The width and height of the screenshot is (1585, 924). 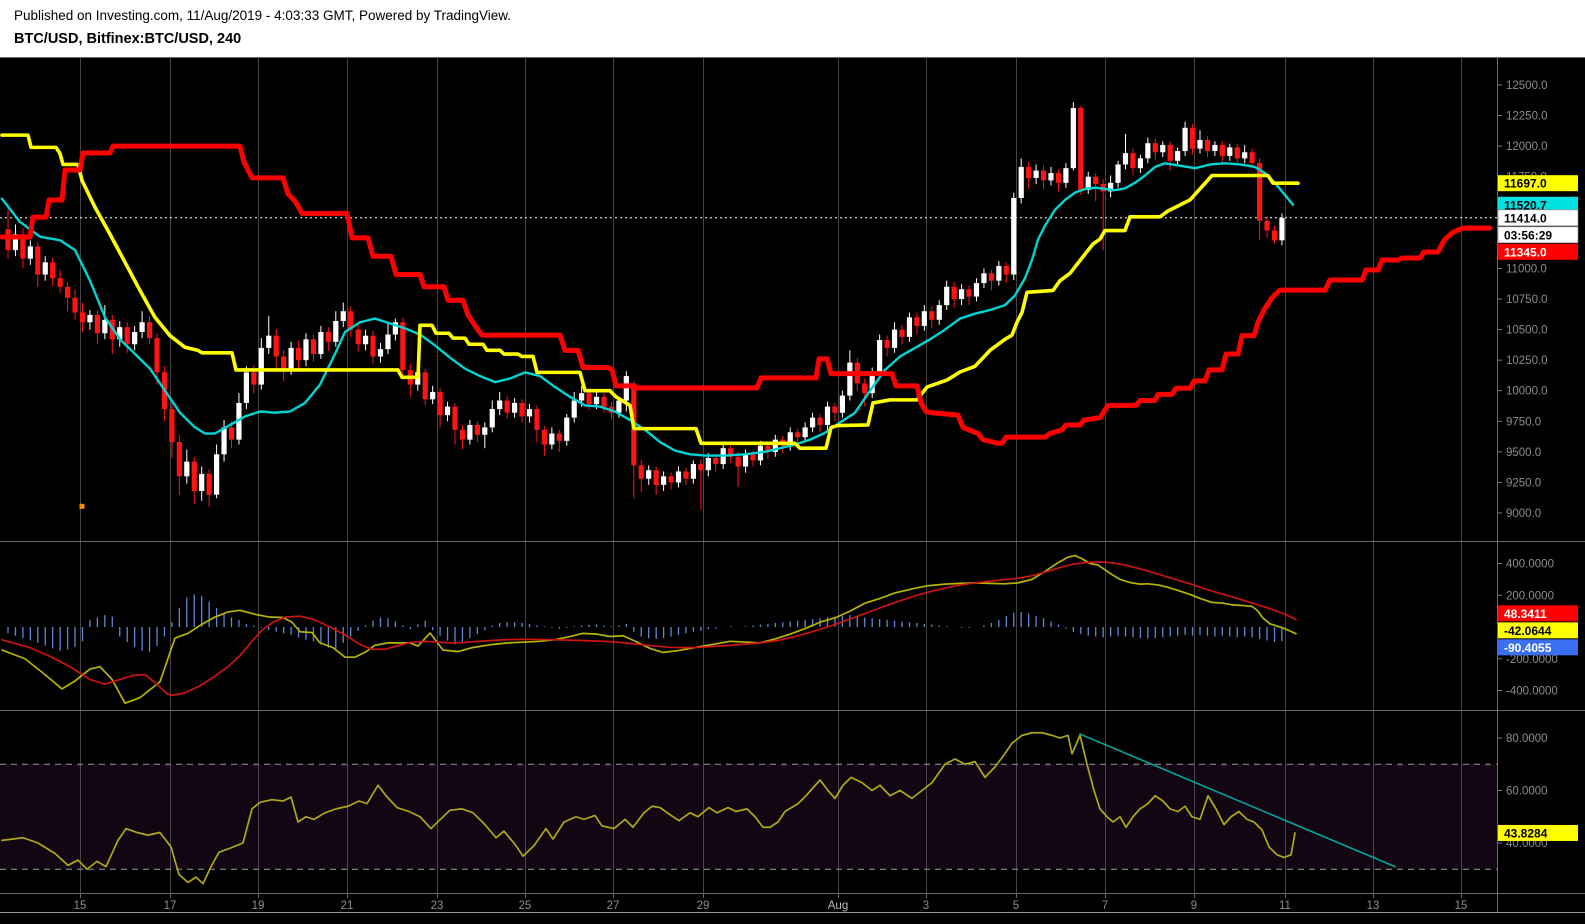 What do you see at coordinates (1525, 252) in the screenshot?
I see `red-line-value-badge-label: 11345.0` at bounding box center [1525, 252].